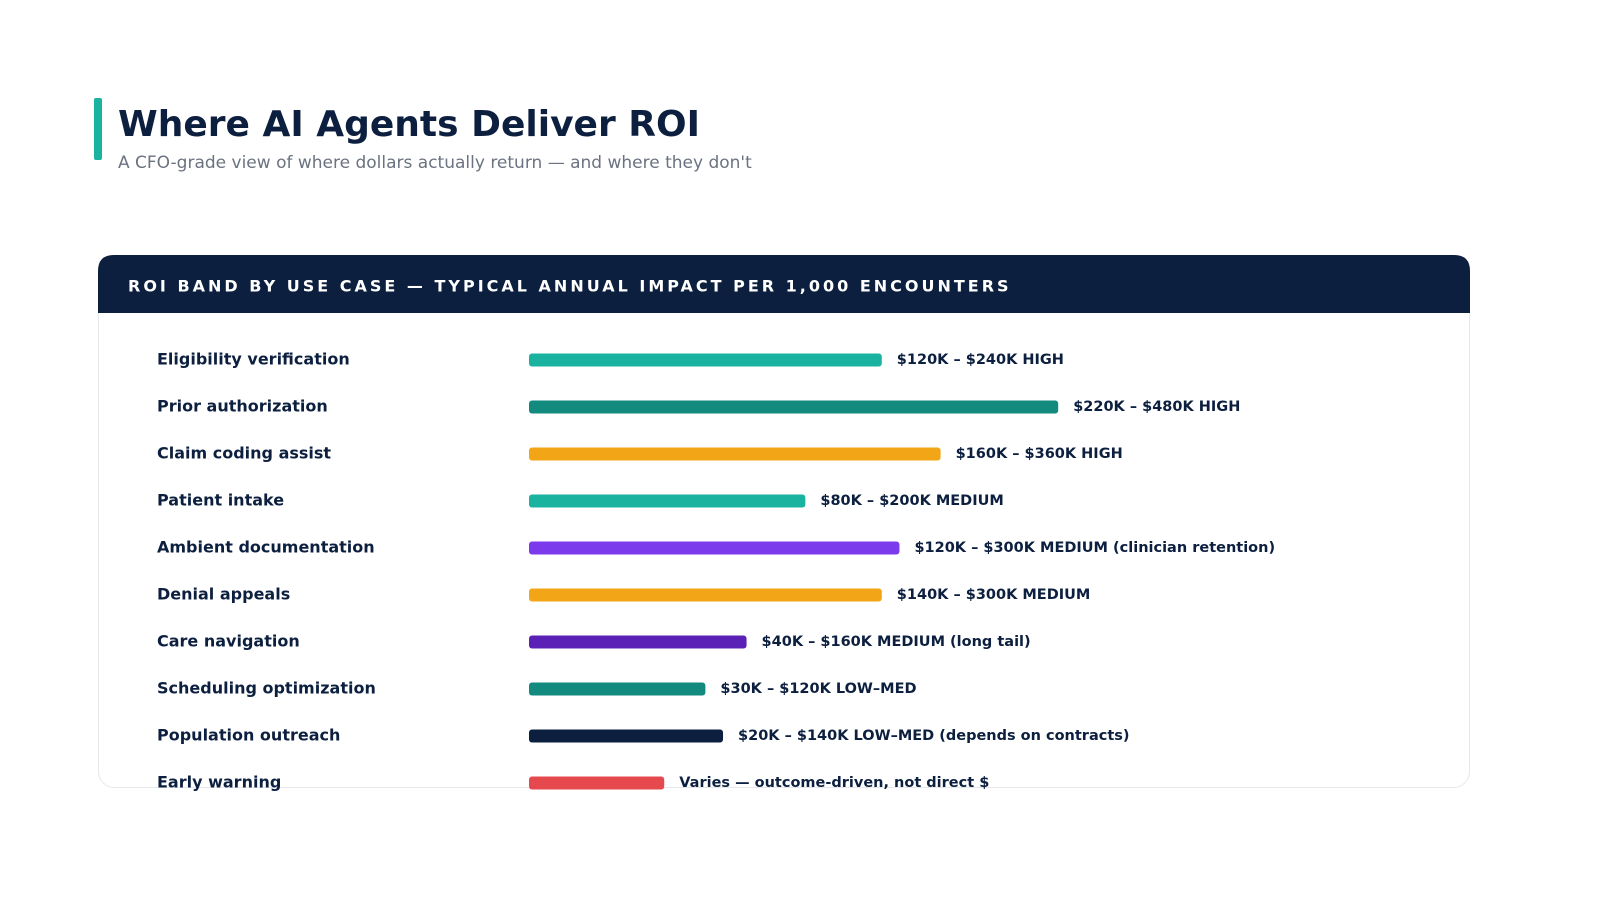 Image resolution: width=1600 pixels, height=900 pixels. I want to click on bar-label: $30K – $120K LOW–MED, so click(818, 689).